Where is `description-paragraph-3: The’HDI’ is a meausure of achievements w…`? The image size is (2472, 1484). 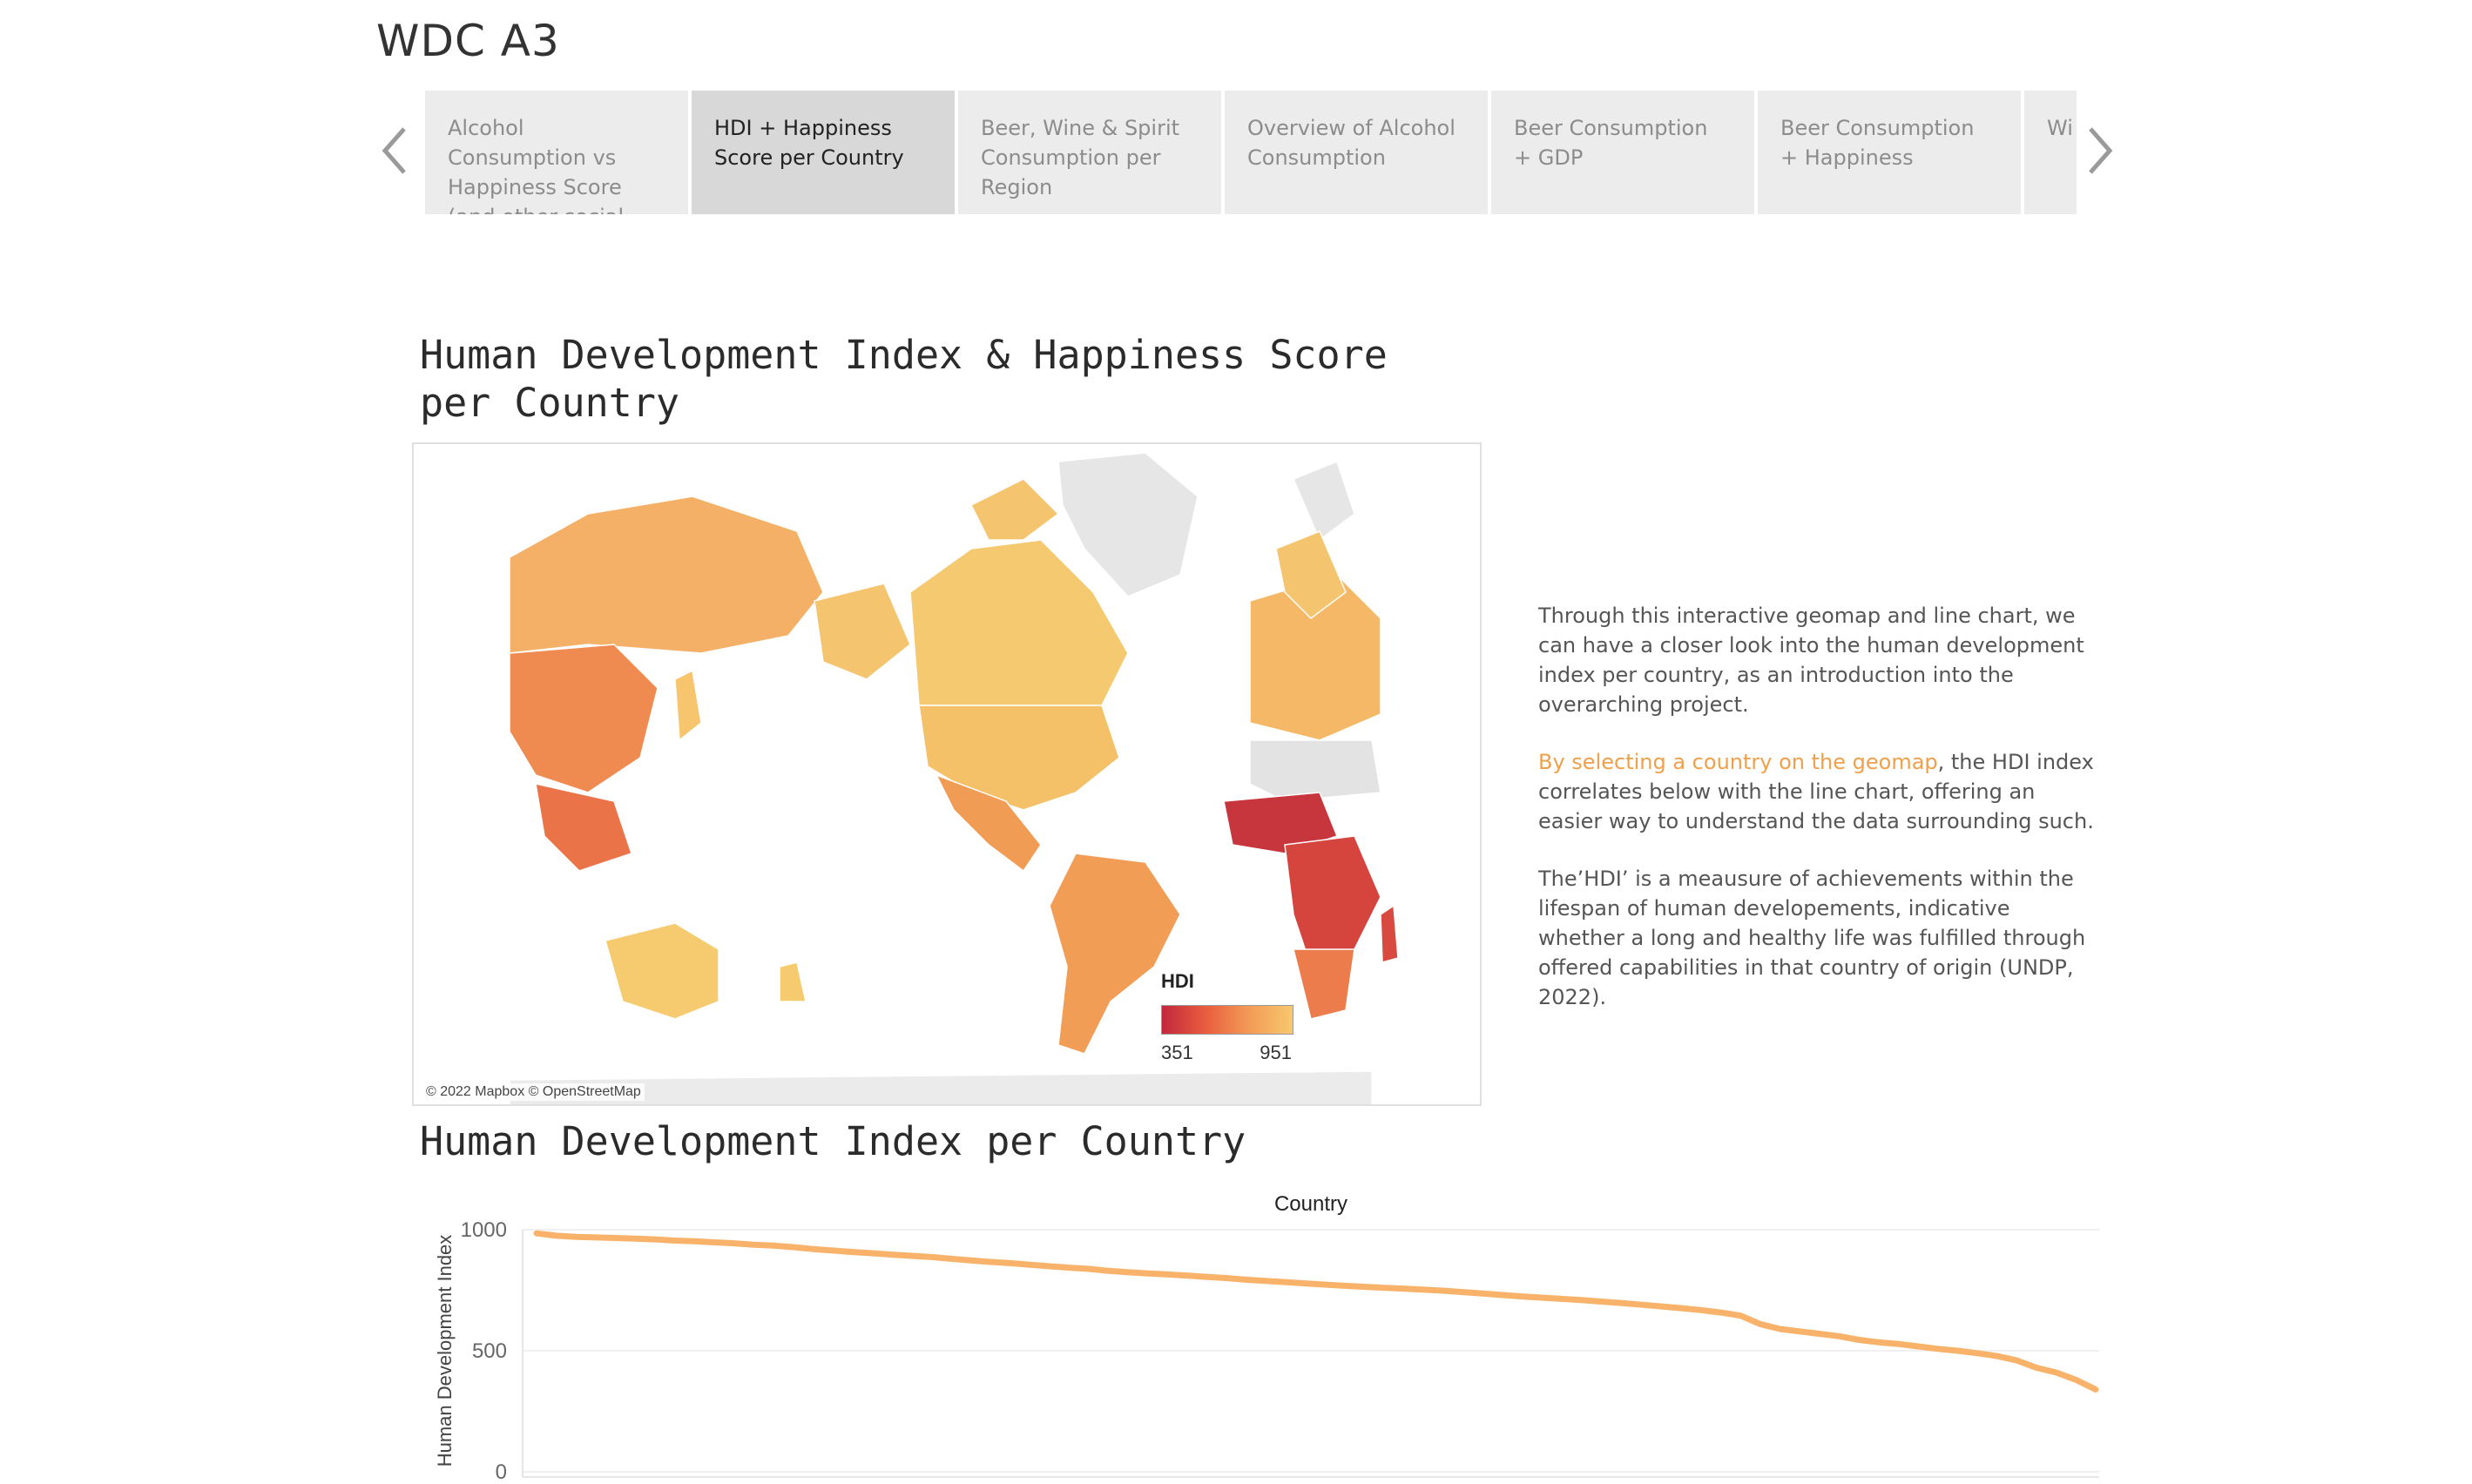
description-paragraph-3: The’HDI’ is a meausure of achievements w… is located at coordinates (1812, 938).